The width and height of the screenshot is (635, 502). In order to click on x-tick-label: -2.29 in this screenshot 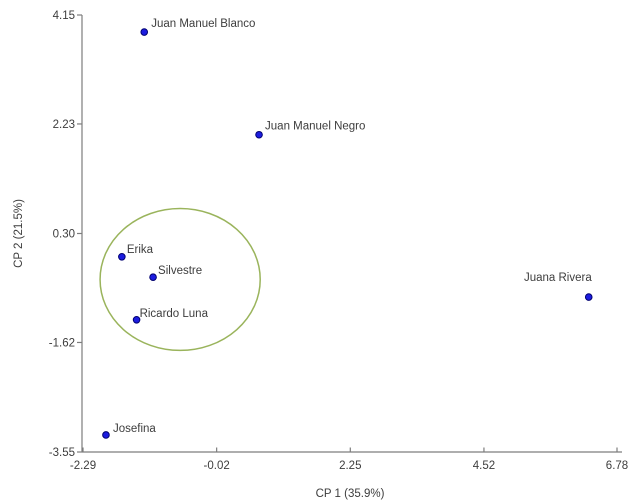, I will do `click(83, 466)`.